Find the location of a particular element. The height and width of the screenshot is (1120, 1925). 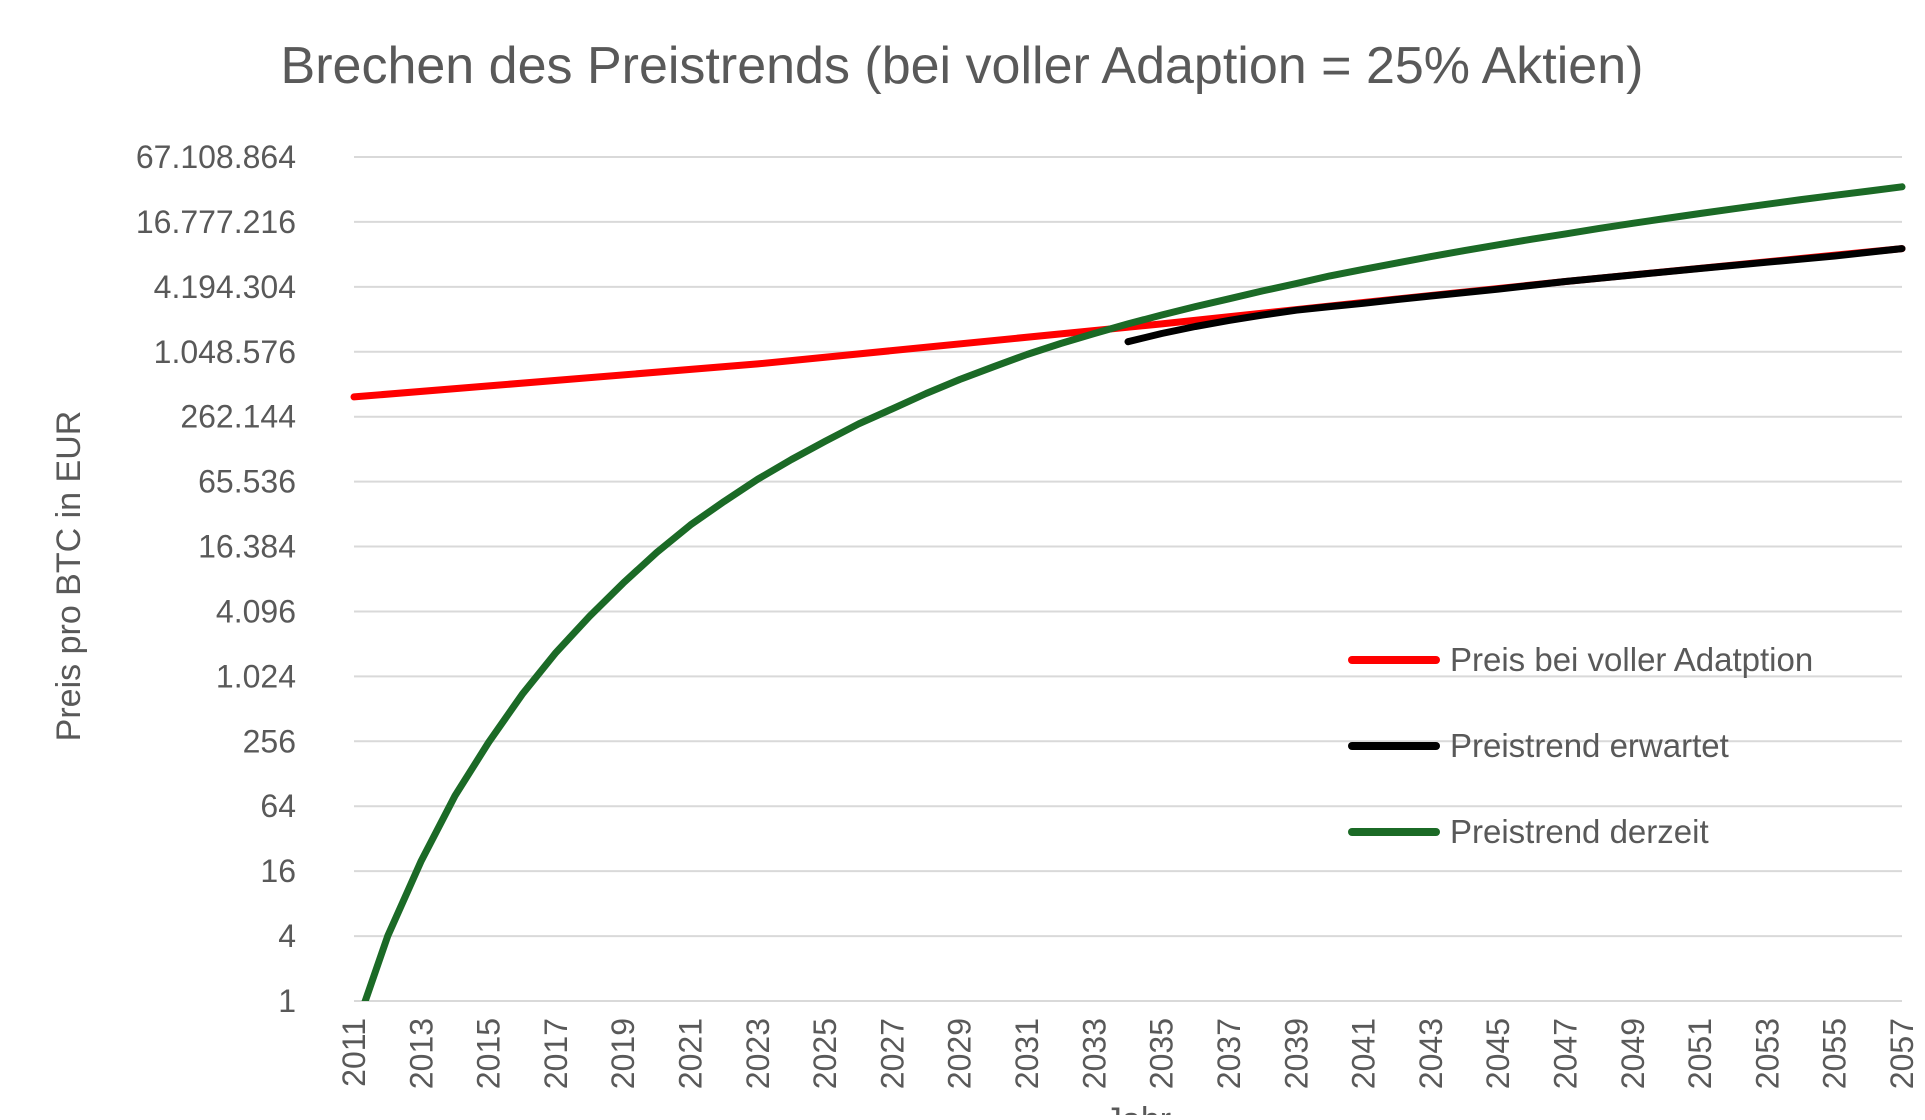

x-tick-label: 2025 is located at coordinates (825, 1053).